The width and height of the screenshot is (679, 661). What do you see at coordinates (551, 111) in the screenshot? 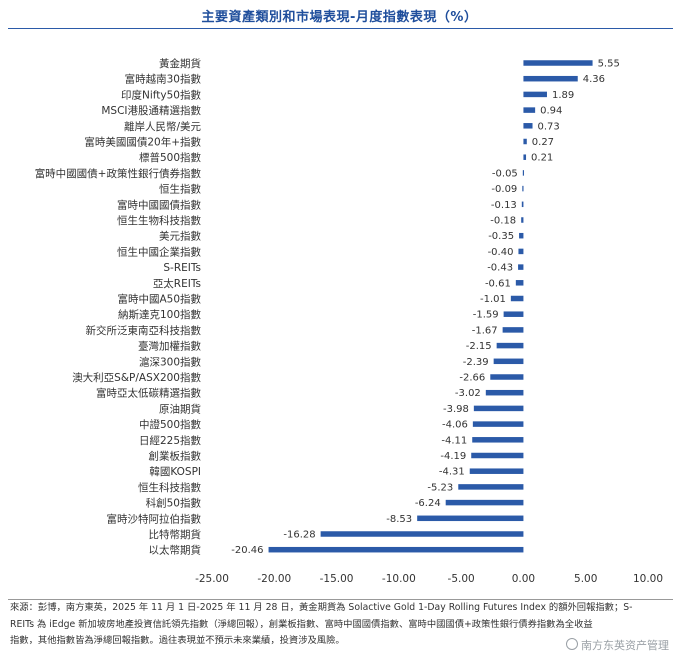
I see `data-label: 0.94` at bounding box center [551, 111].